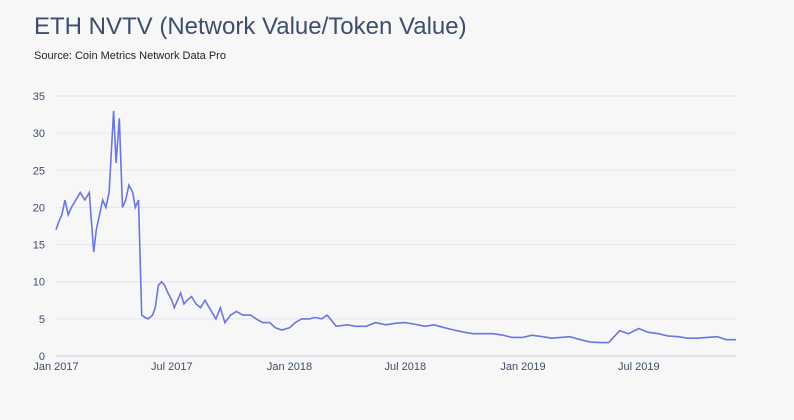 Image resolution: width=794 pixels, height=420 pixels. What do you see at coordinates (39, 134) in the screenshot?
I see `y-tick-label: 30` at bounding box center [39, 134].